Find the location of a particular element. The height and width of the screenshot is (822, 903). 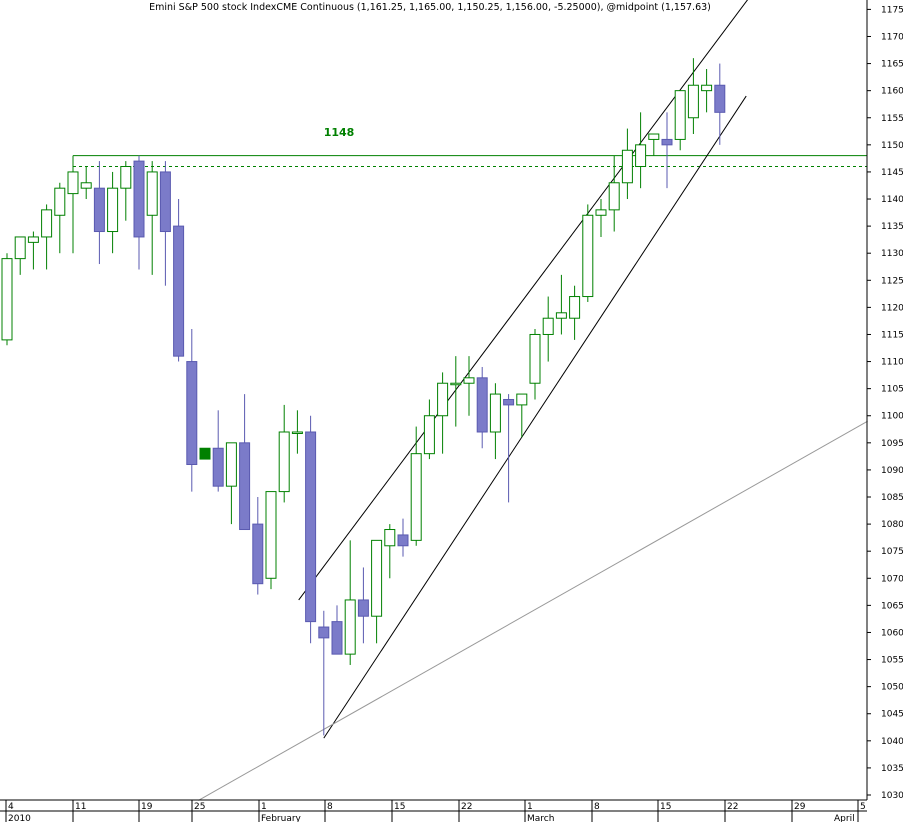

y-tick-label: 1100 is located at coordinates (892, 417).